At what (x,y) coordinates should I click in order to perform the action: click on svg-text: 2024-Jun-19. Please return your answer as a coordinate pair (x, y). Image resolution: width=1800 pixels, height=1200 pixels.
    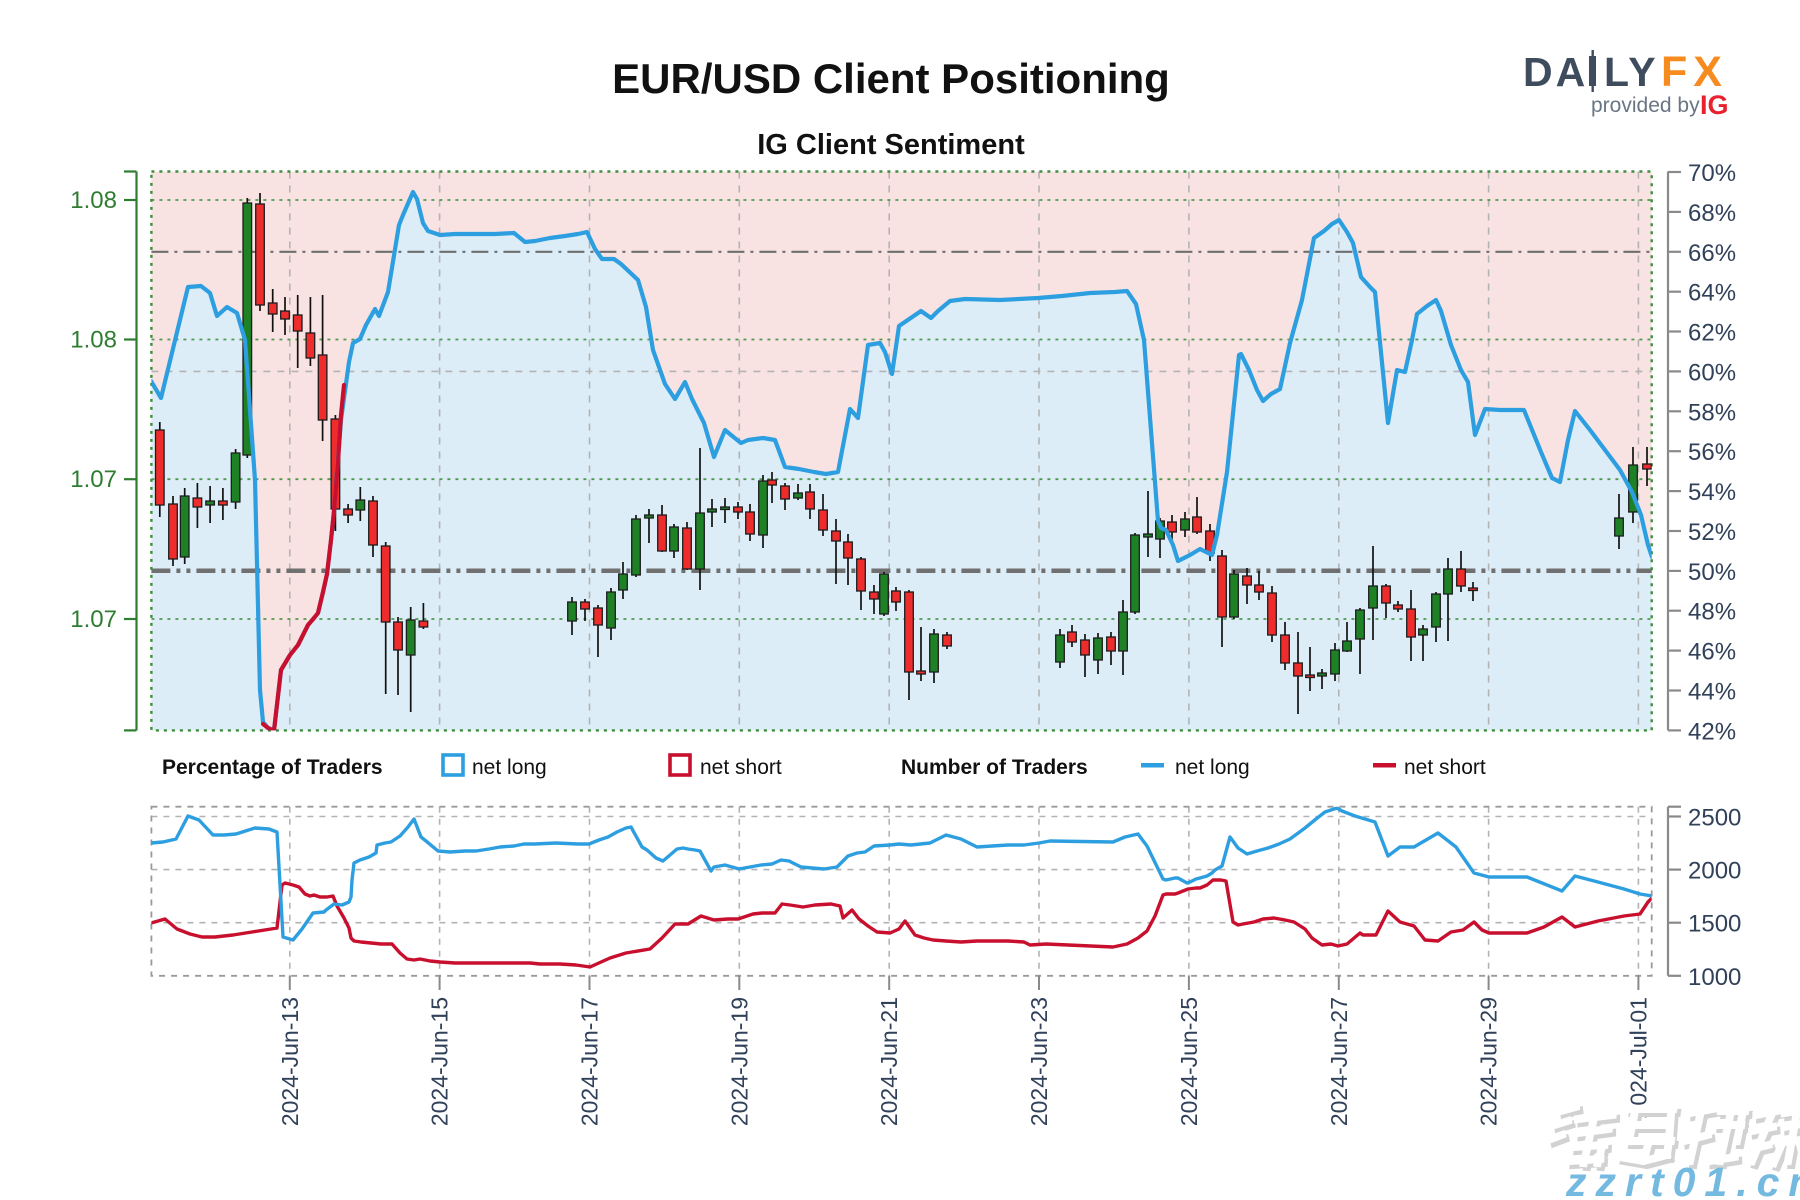
    Looking at the image, I should click on (739, 1061).